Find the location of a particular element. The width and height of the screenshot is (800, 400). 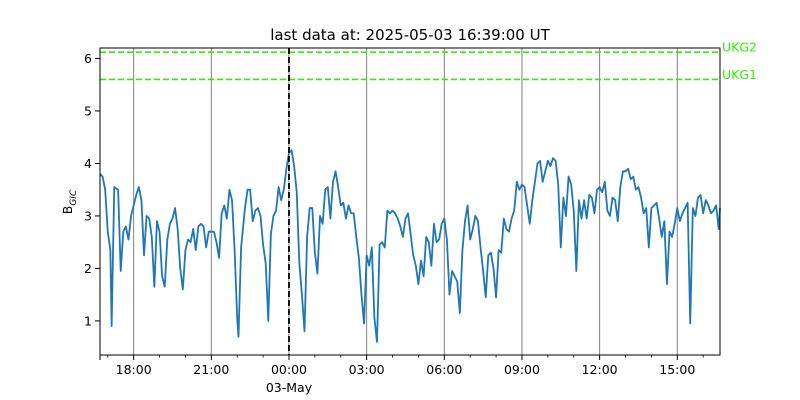

threshold-label-ukg2: UKG2 is located at coordinates (739, 47).